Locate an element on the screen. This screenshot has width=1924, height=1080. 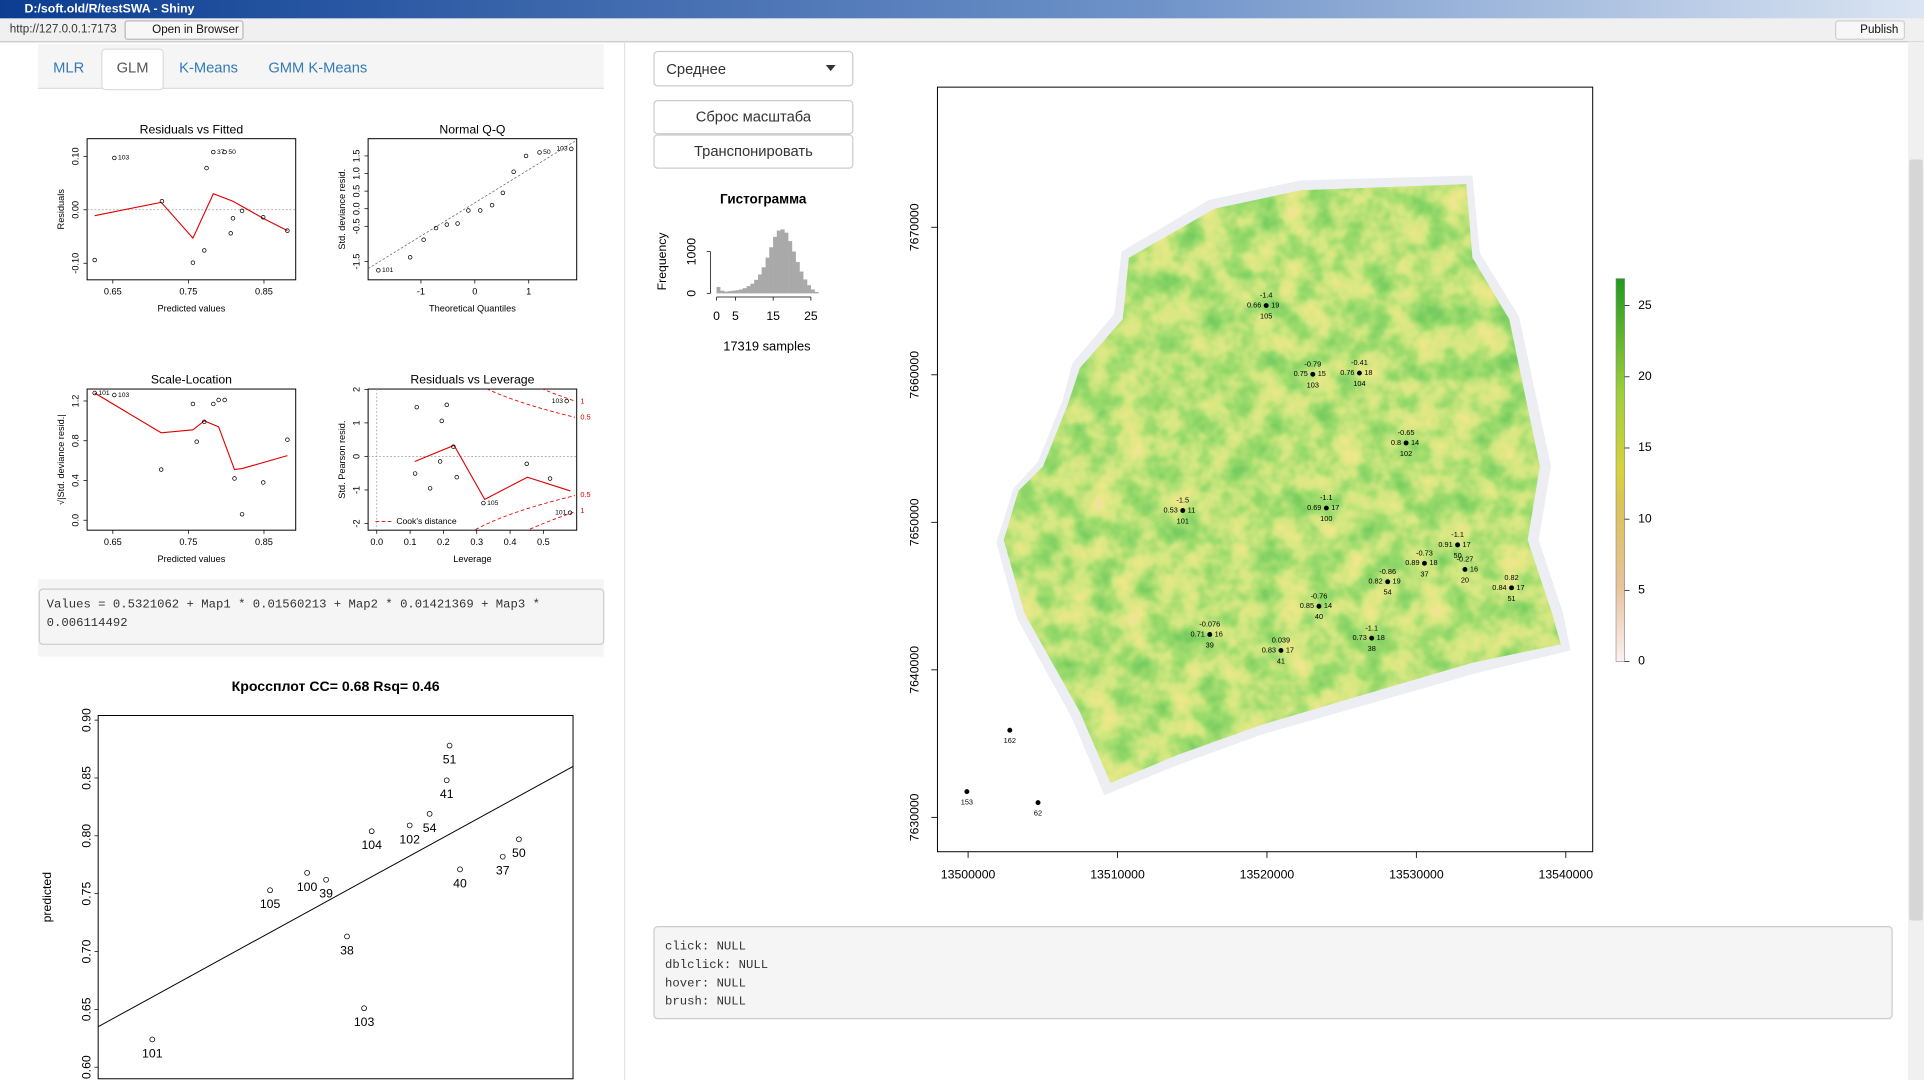
point-label: 50 is located at coordinates (547, 152).